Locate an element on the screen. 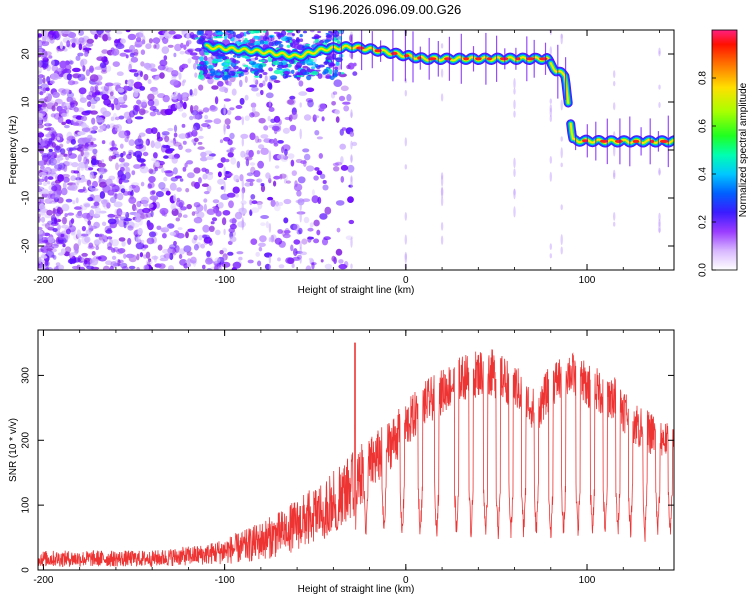  colorbar-tick-label: 0.4 is located at coordinates (703, 174).